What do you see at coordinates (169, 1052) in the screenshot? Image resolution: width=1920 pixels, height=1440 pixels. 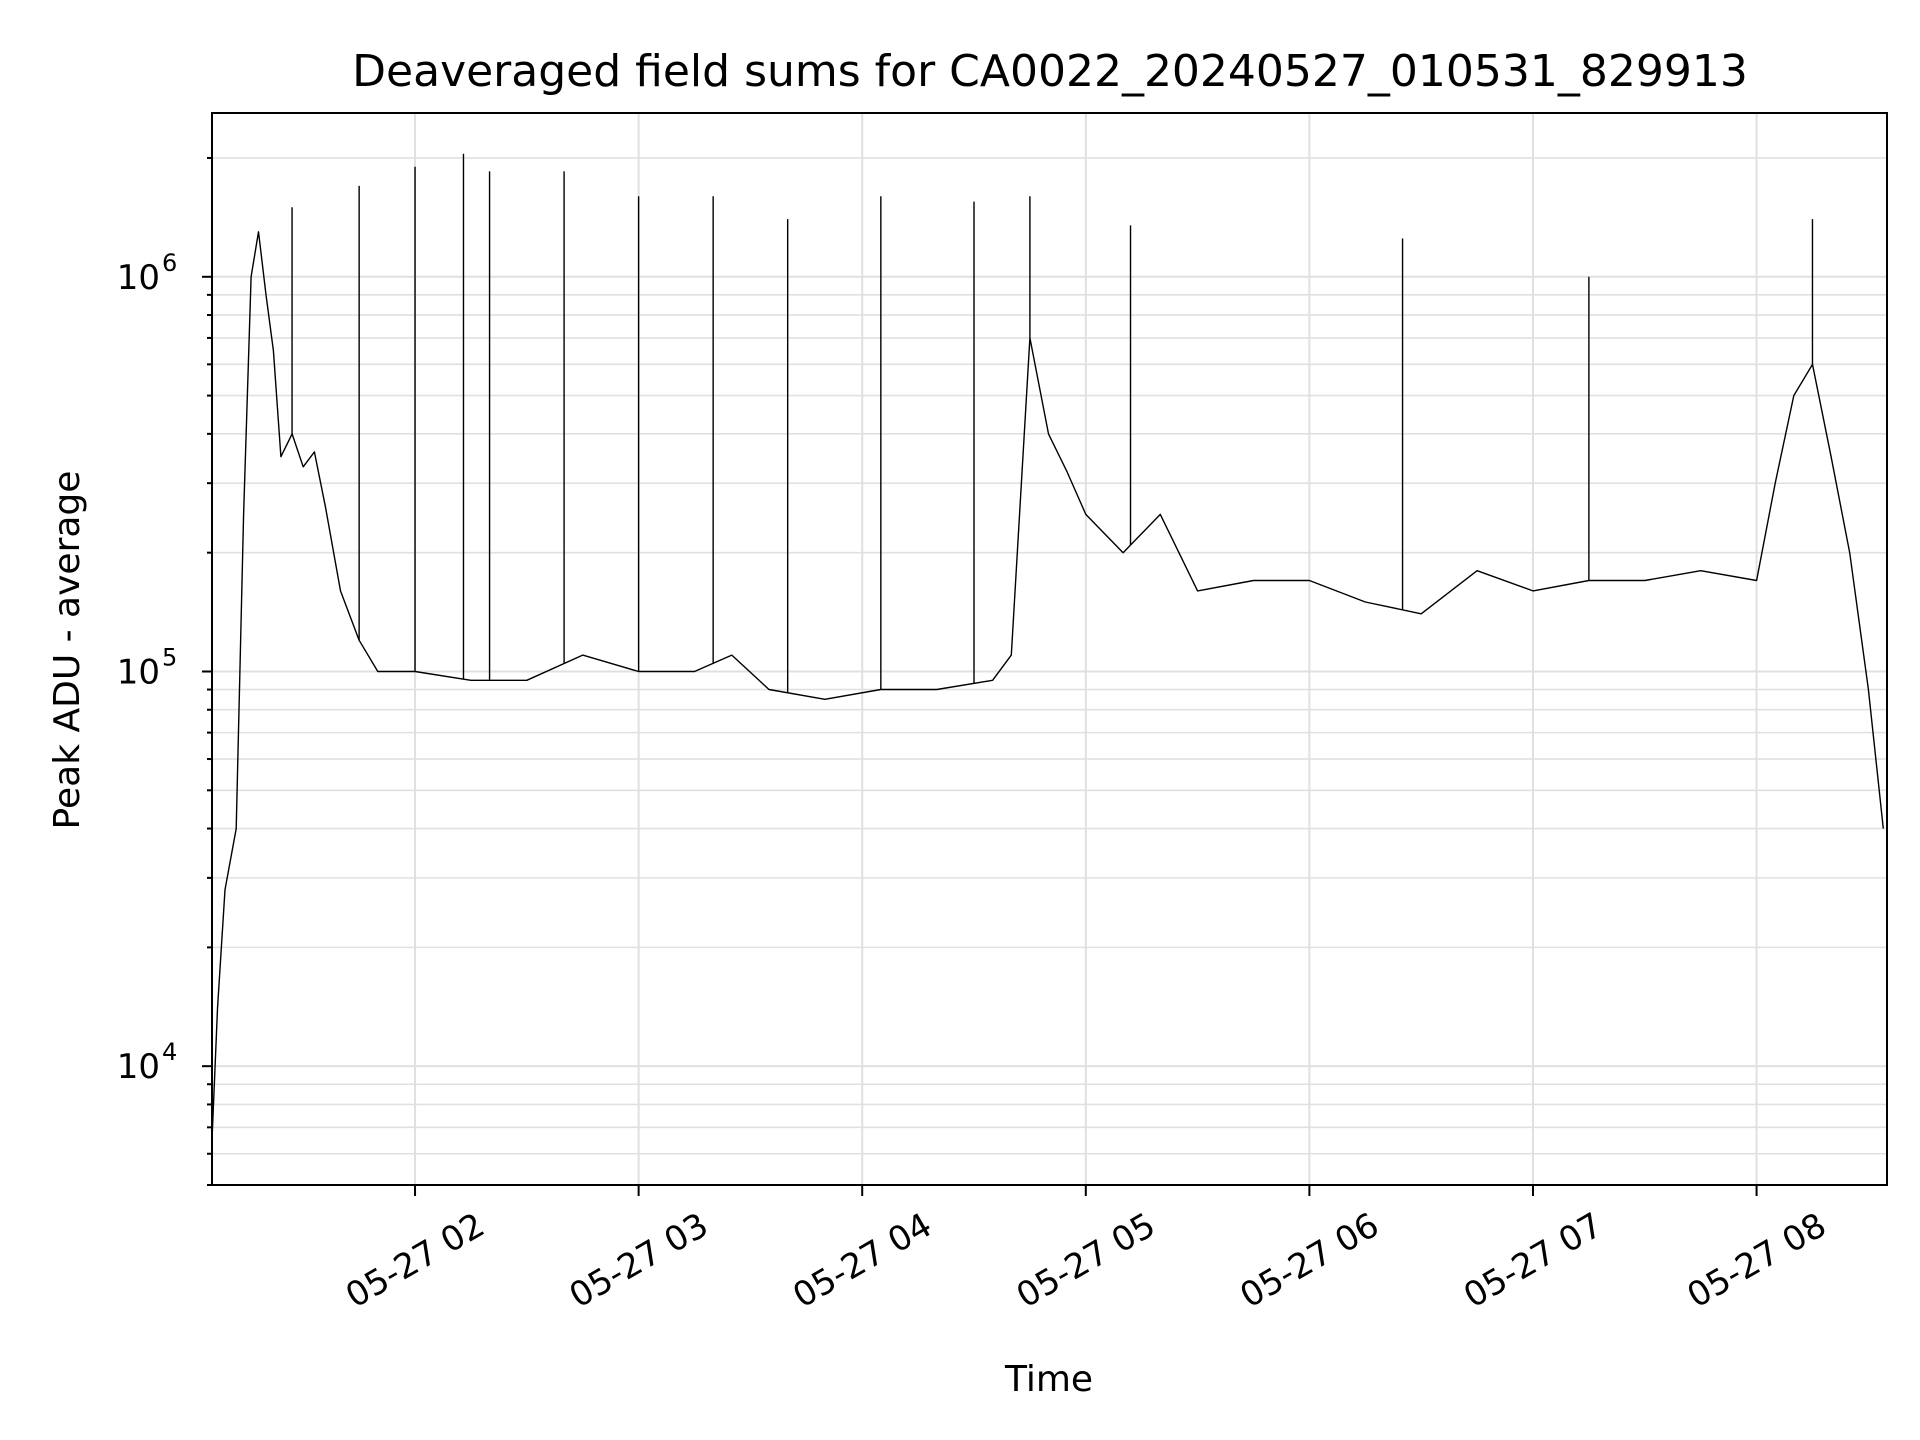 I see `y-tick-label-exponent: 4` at bounding box center [169, 1052].